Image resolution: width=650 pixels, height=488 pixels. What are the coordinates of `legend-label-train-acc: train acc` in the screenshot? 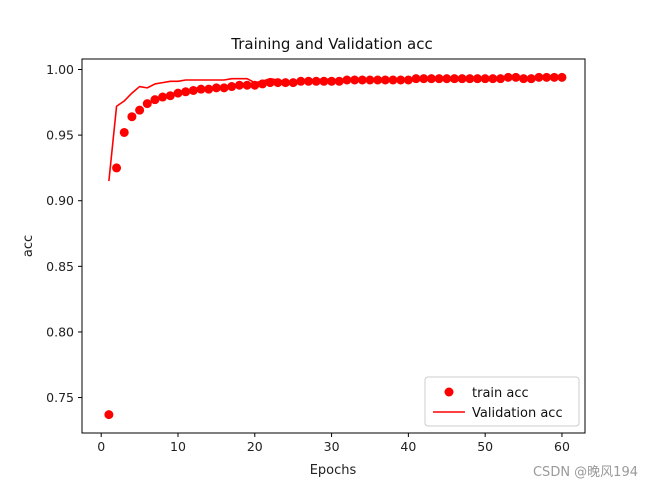 It's located at (500, 393).